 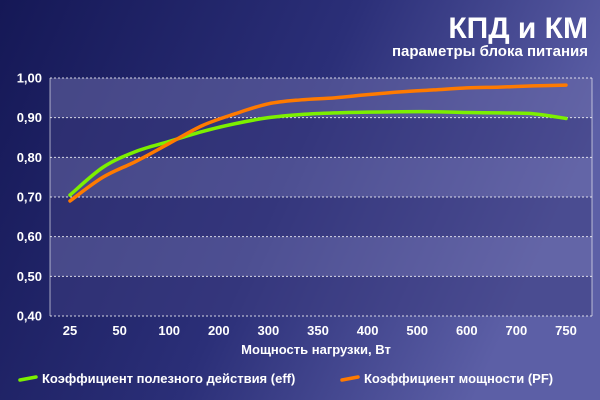 I want to click on x-tick-label: 600, so click(x=467, y=330).